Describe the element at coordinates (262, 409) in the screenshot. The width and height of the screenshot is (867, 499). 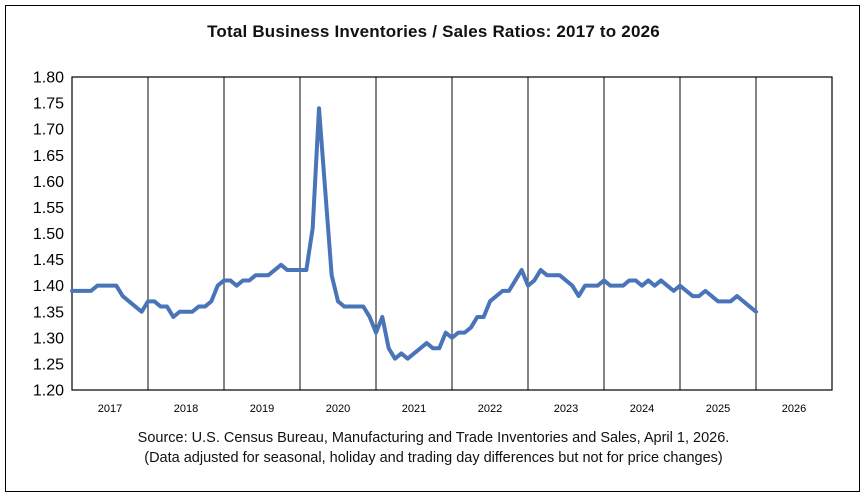
I see `x-tick-label: 2019` at that location.